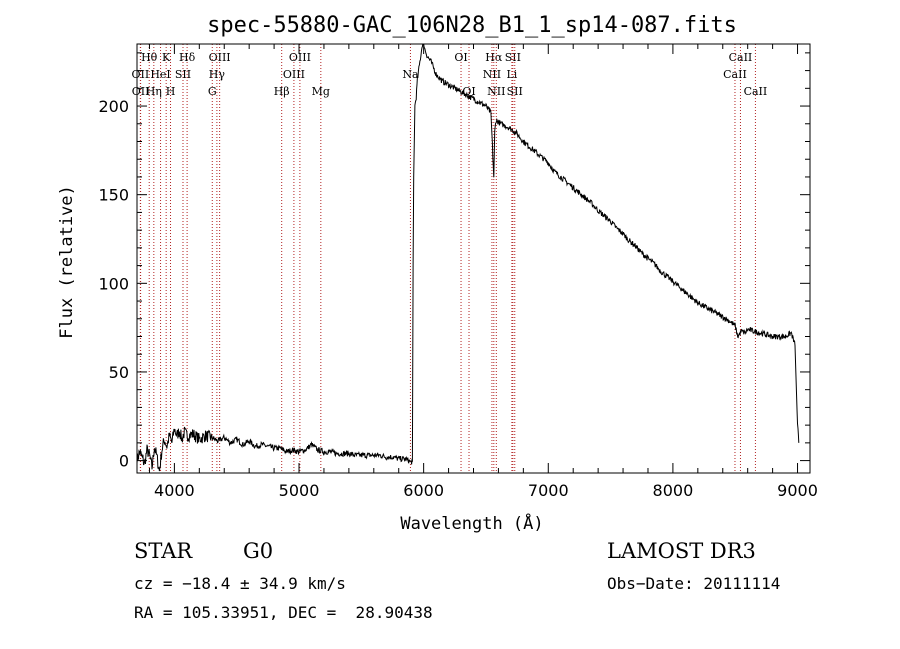 This screenshot has width=900, height=649. What do you see at coordinates (673, 490) in the screenshot?
I see `x-tick-label: 8000` at bounding box center [673, 490].